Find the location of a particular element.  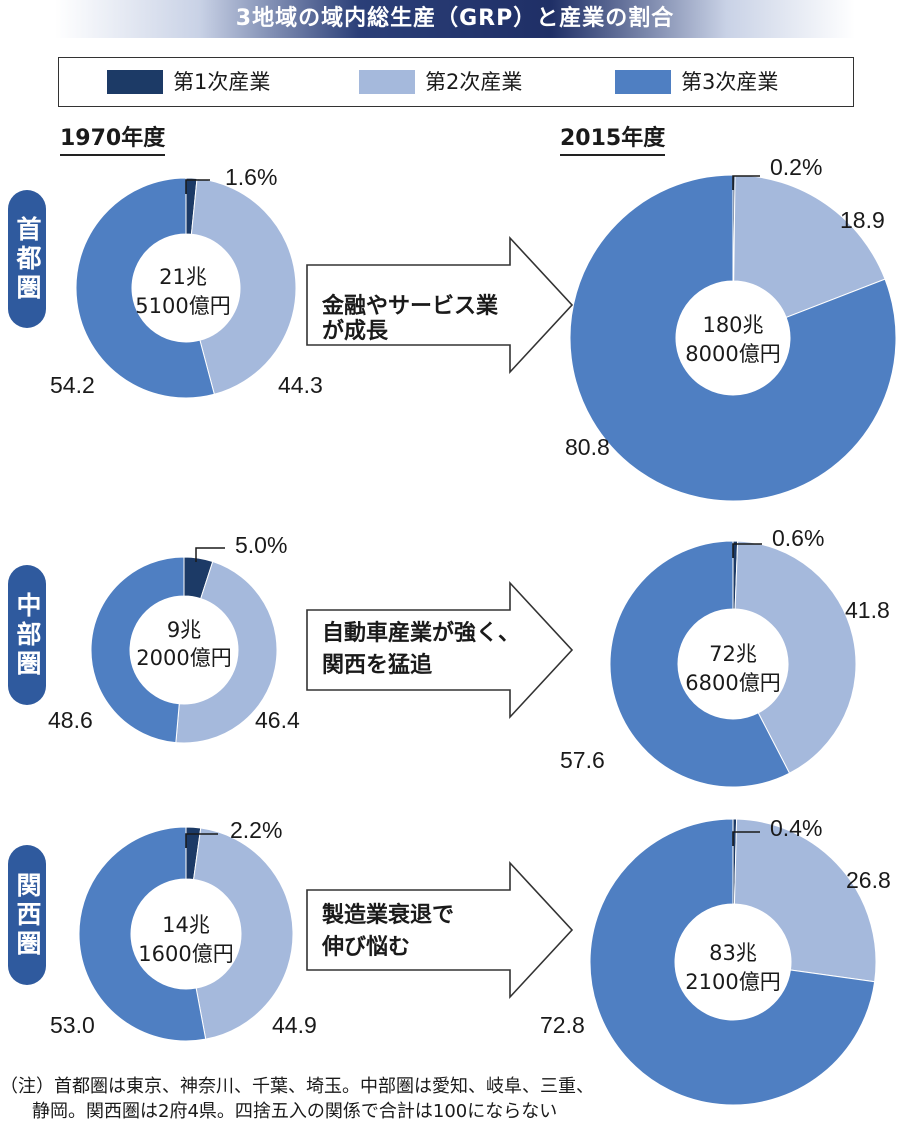

arrow-caption-line2: 関西を猛追 is located at coordinates (377, 665).